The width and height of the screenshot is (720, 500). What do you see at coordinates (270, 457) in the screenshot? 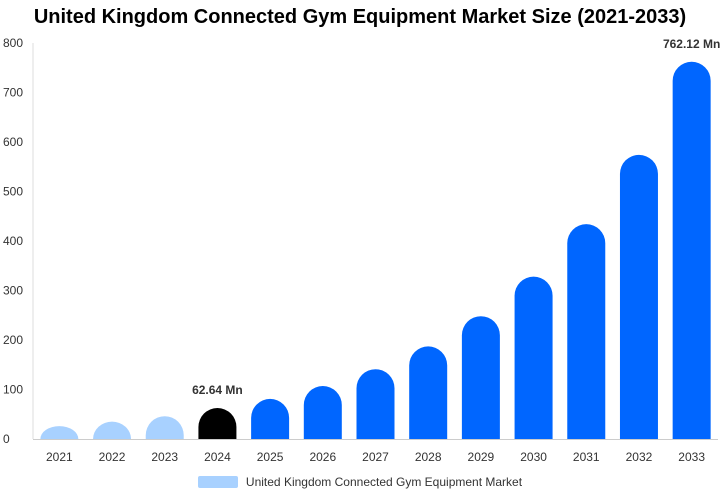
I see `x-tick-label: 2025` at bounding box center [270, 457].